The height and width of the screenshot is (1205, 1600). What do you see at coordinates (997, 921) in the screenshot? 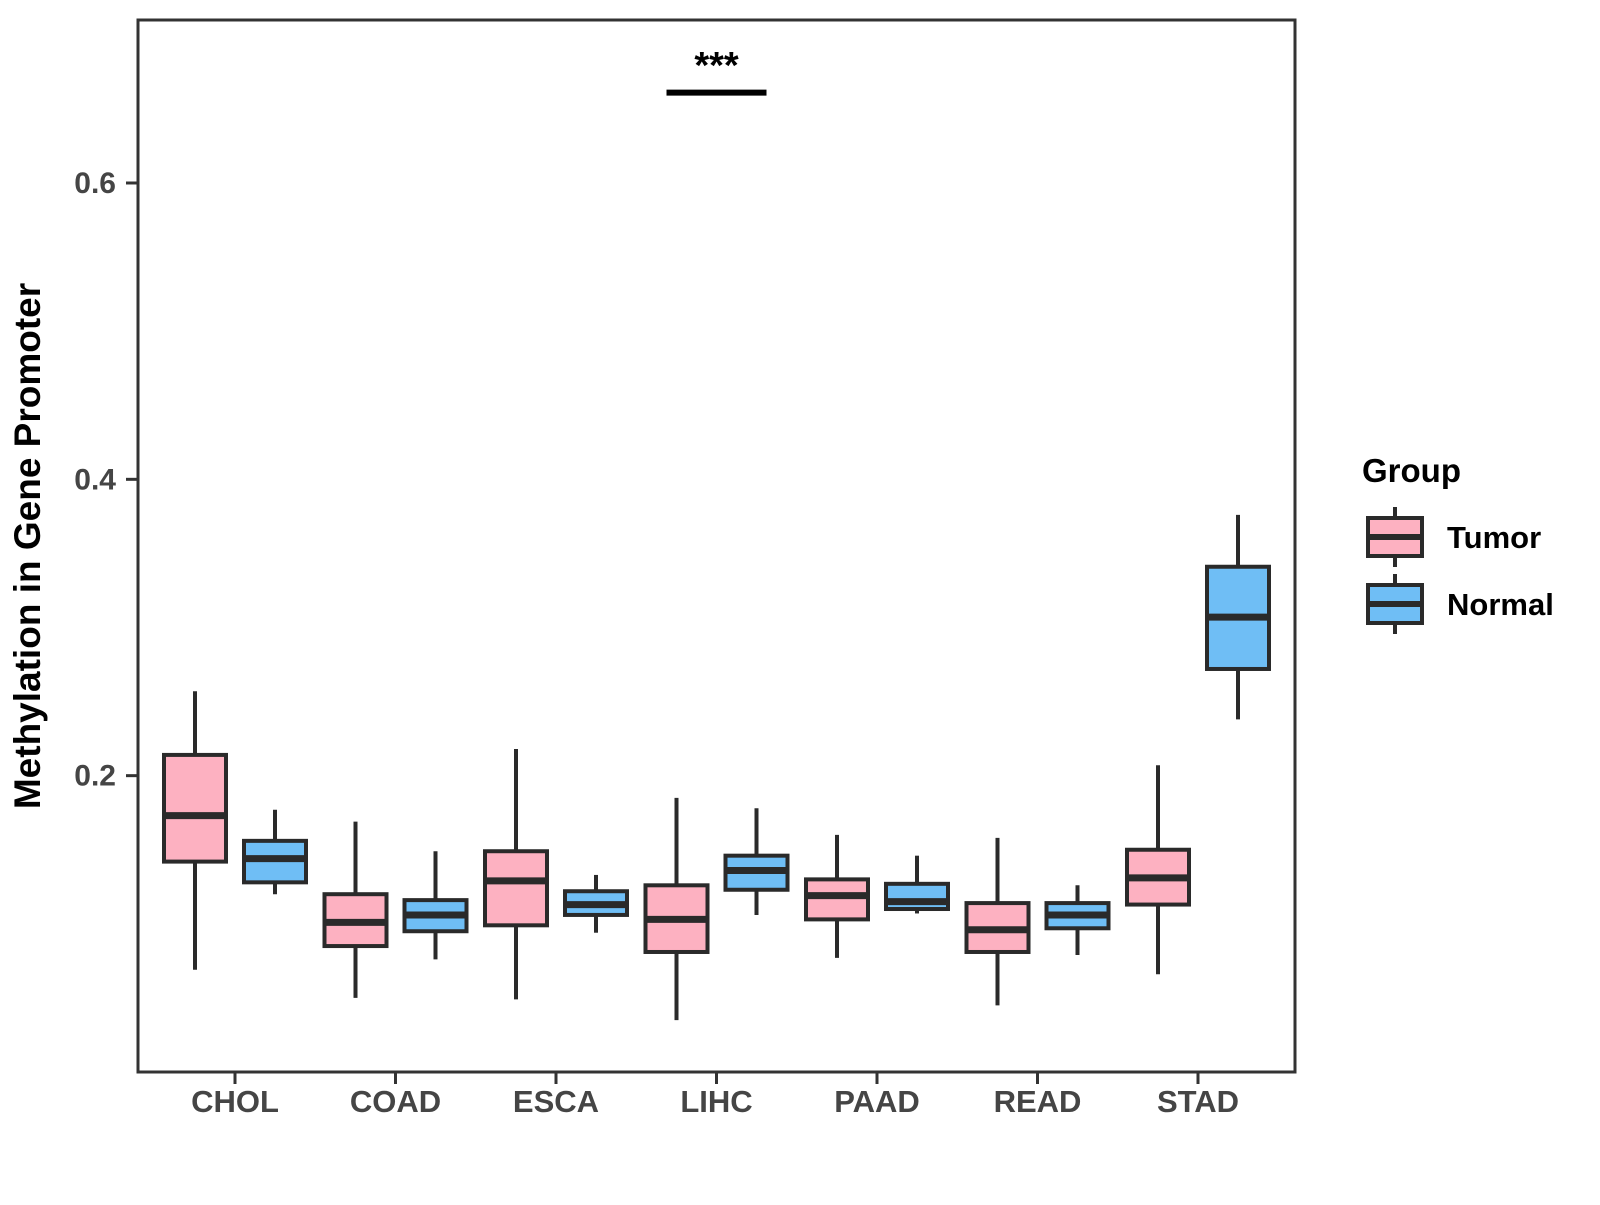
I see `boxplot-tumor-read` at bounding box center [997, 921].